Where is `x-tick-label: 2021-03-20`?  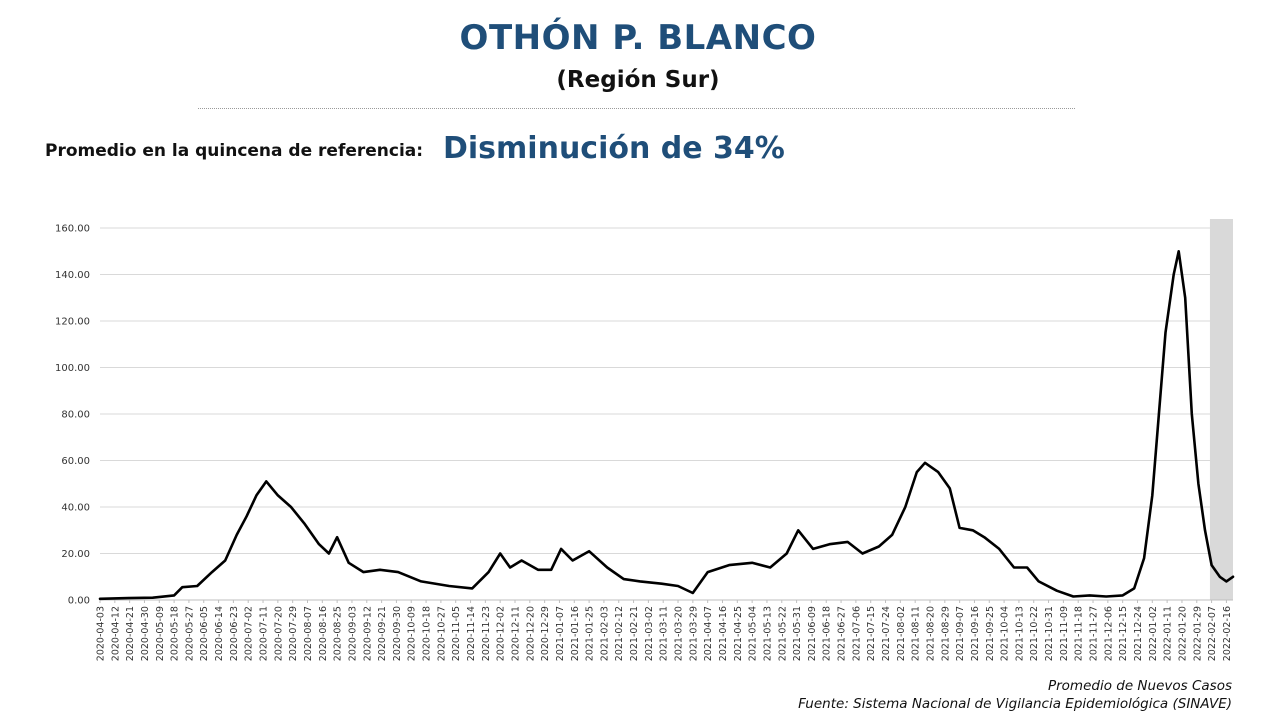
x-tick-label: 2021-03-20 is located at coordinates (679, 633).